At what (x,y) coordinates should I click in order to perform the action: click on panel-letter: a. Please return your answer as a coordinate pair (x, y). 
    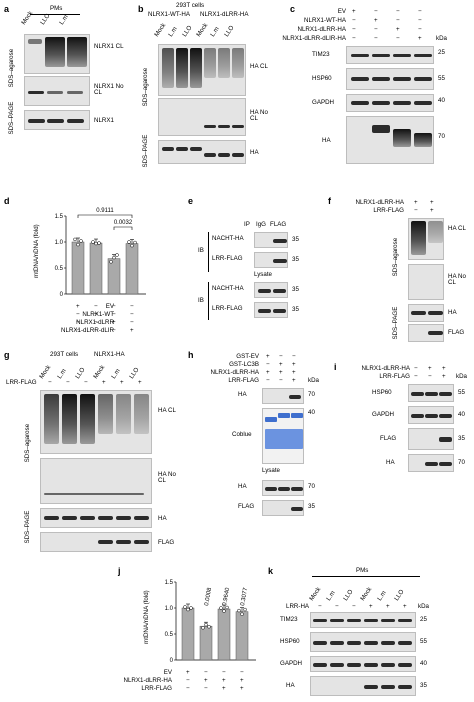
    Looking at the image, I should click on (7, 9).